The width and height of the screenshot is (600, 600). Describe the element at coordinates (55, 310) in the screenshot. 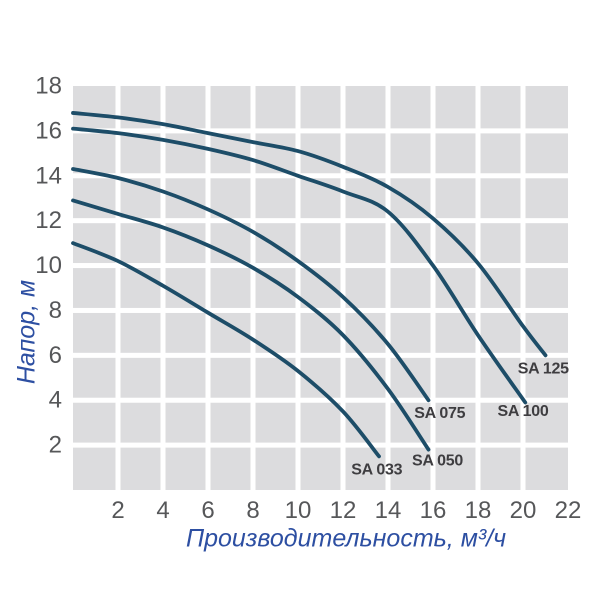

I see `y-tick-label: 8` at that location.